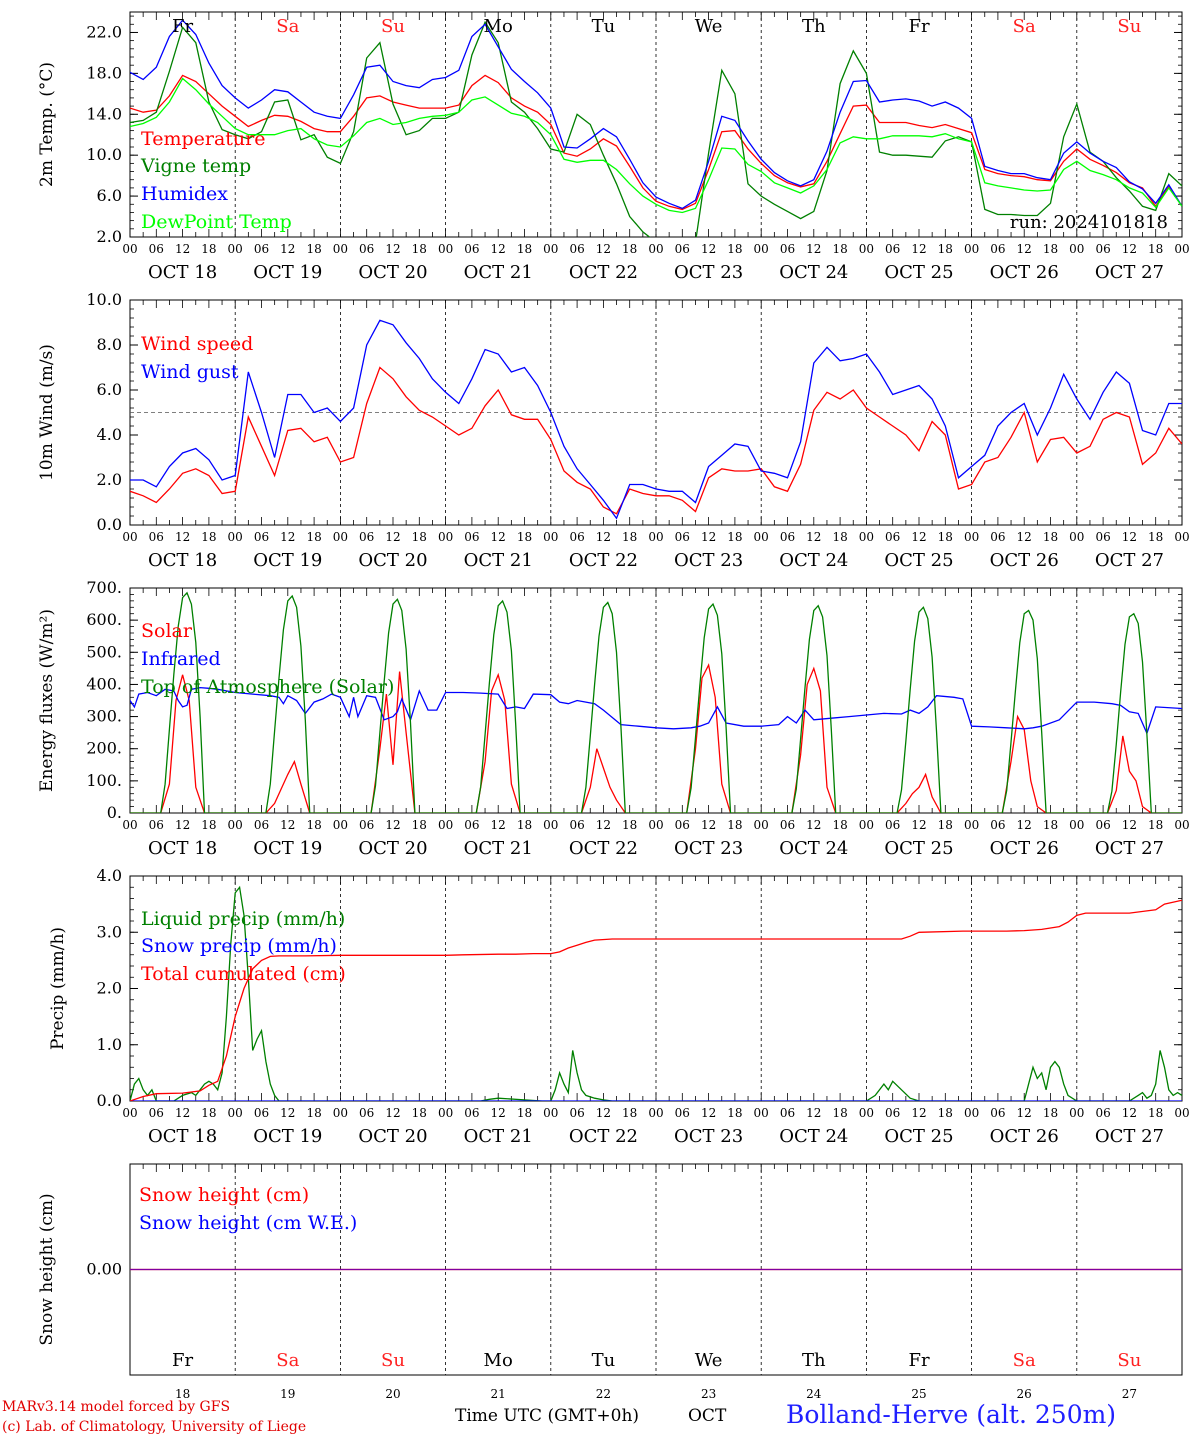 The image size is (1194, 1440). What do you see at coordinates (656, 1269) in the screenshot?
I see `panel-snow` at bounding box center [656, 1269].